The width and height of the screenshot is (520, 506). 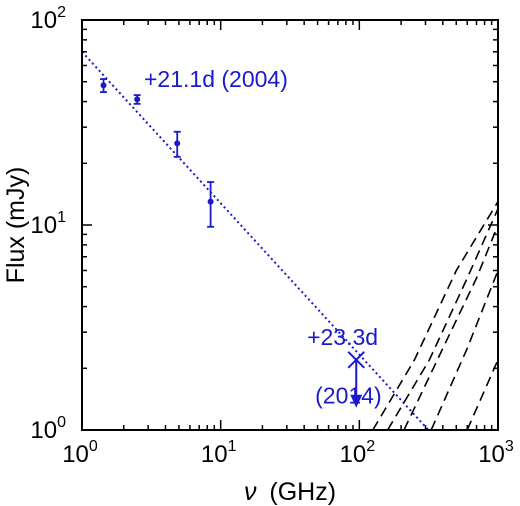 I want to click on x-tick-label: 10⁰, so click(x=80, y=453).